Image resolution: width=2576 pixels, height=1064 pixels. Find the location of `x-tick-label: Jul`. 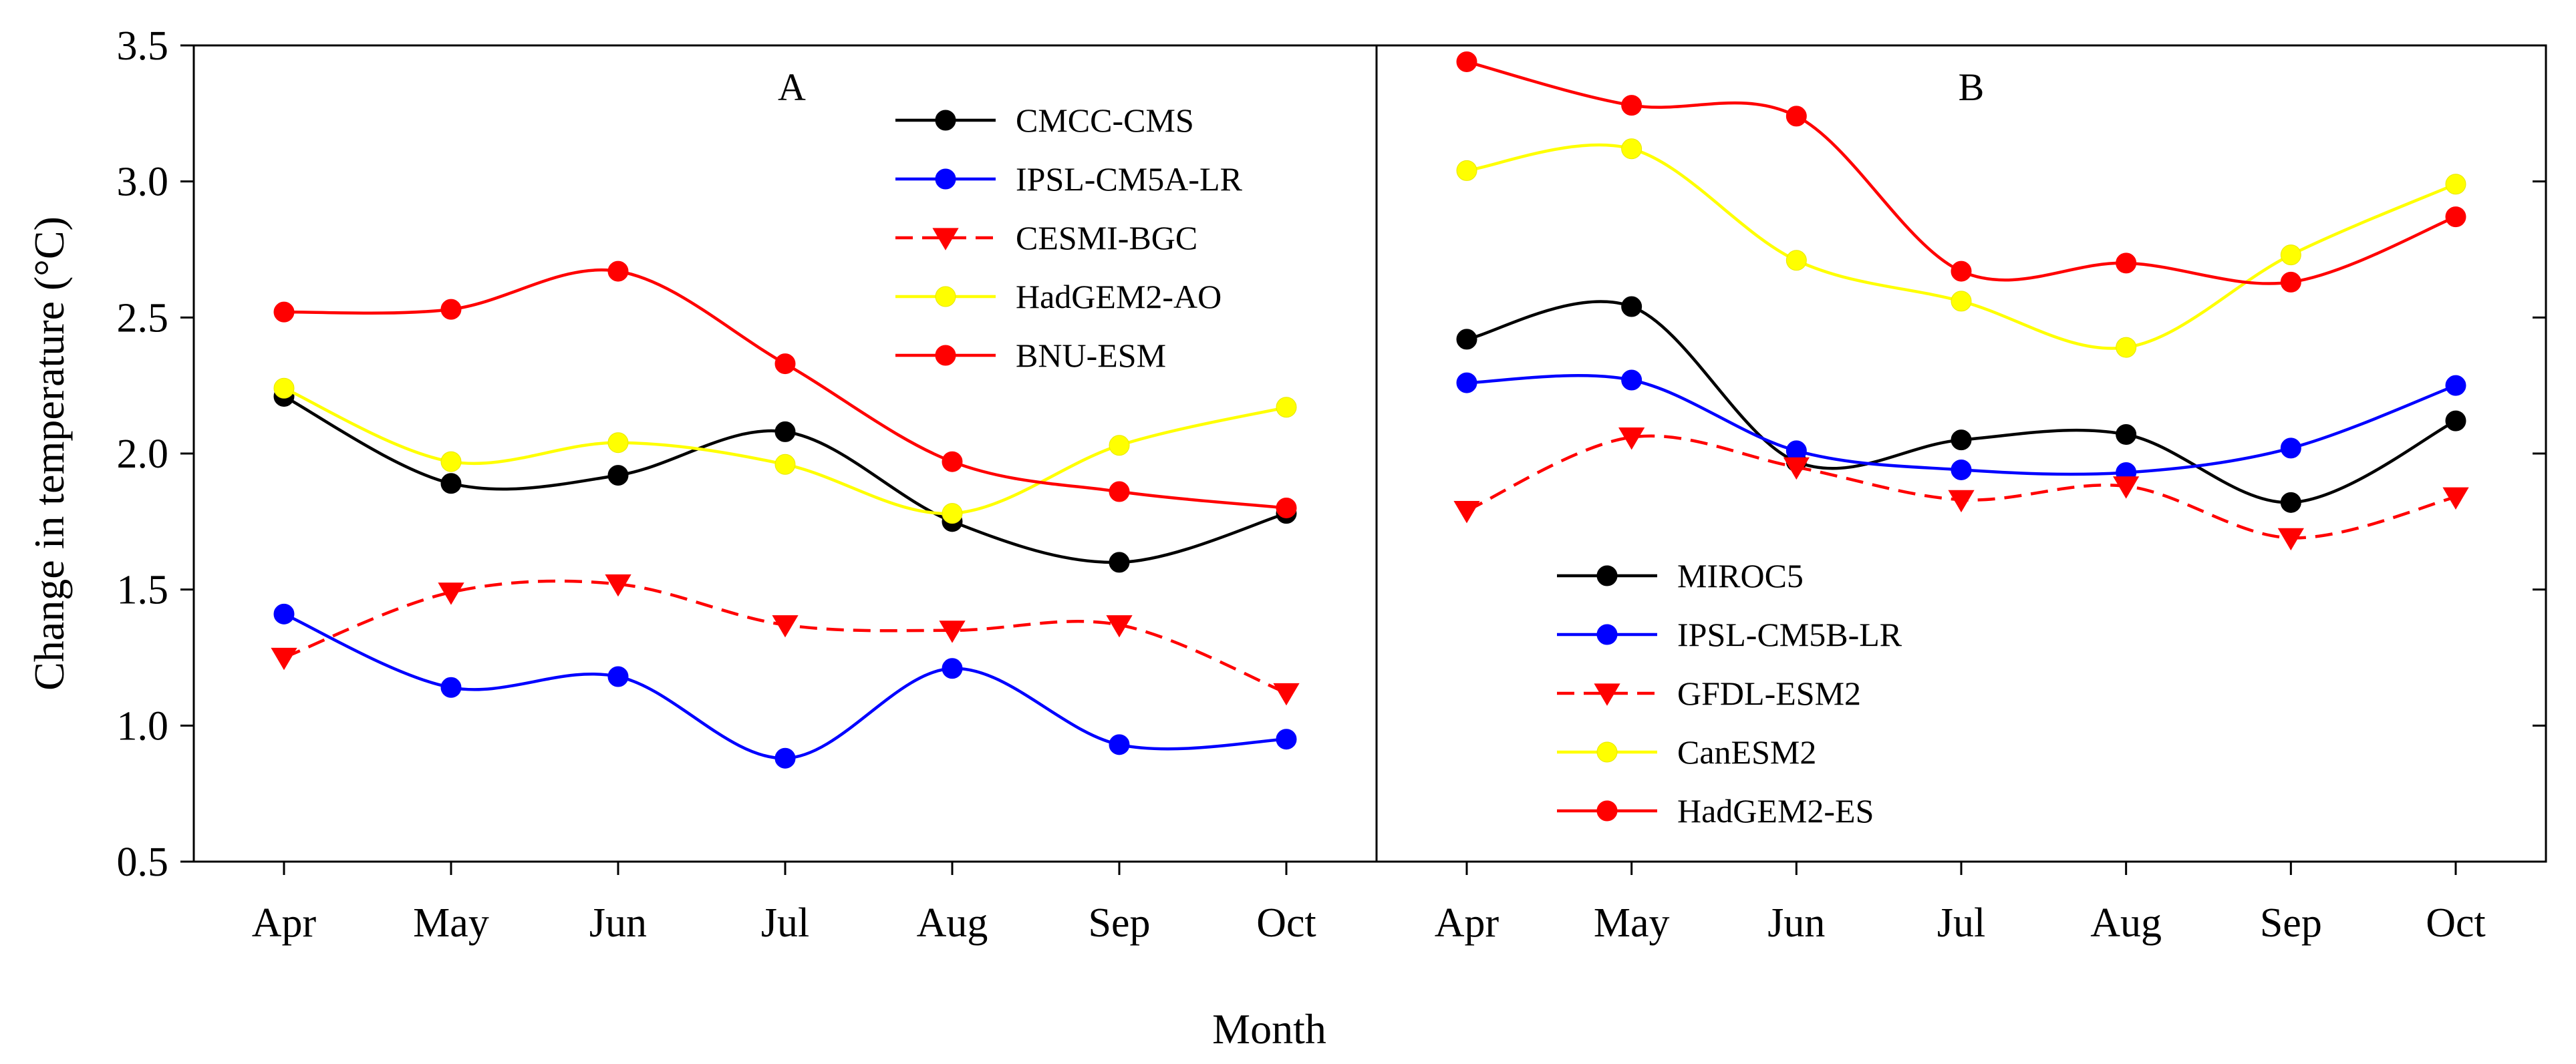

x-tick-label: Jul is located at coordinates (785, 923).